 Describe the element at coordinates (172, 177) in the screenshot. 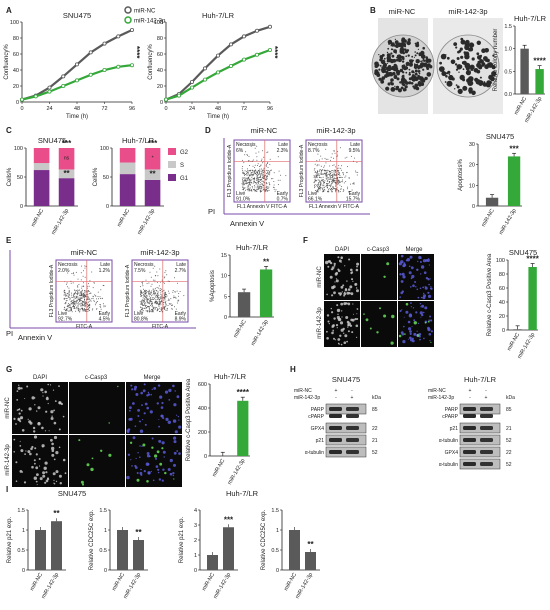

I see `legend-c-g1-swatch` at that location.